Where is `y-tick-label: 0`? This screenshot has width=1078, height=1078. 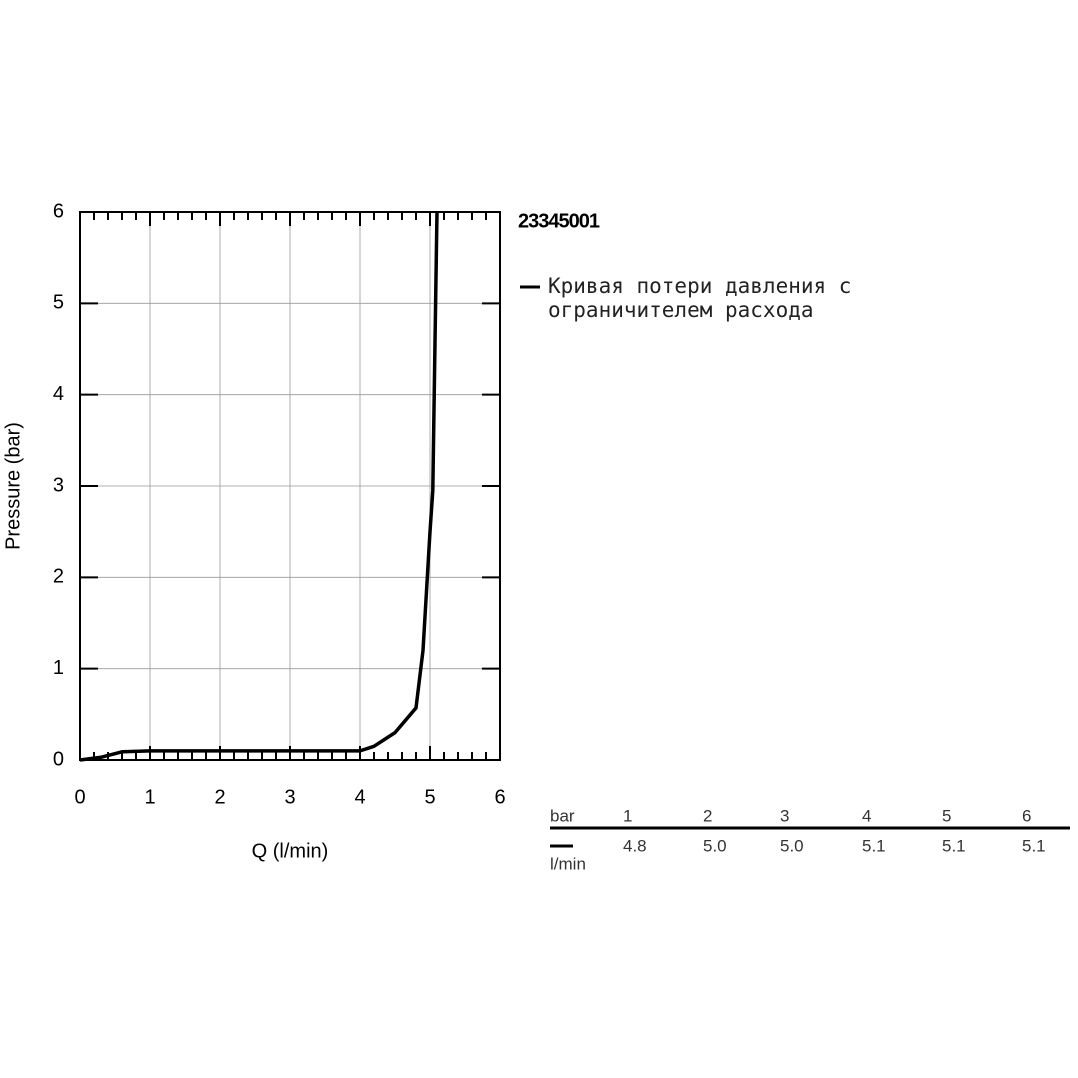 y-tick-label: 0 is located at coordinates (58, 759).